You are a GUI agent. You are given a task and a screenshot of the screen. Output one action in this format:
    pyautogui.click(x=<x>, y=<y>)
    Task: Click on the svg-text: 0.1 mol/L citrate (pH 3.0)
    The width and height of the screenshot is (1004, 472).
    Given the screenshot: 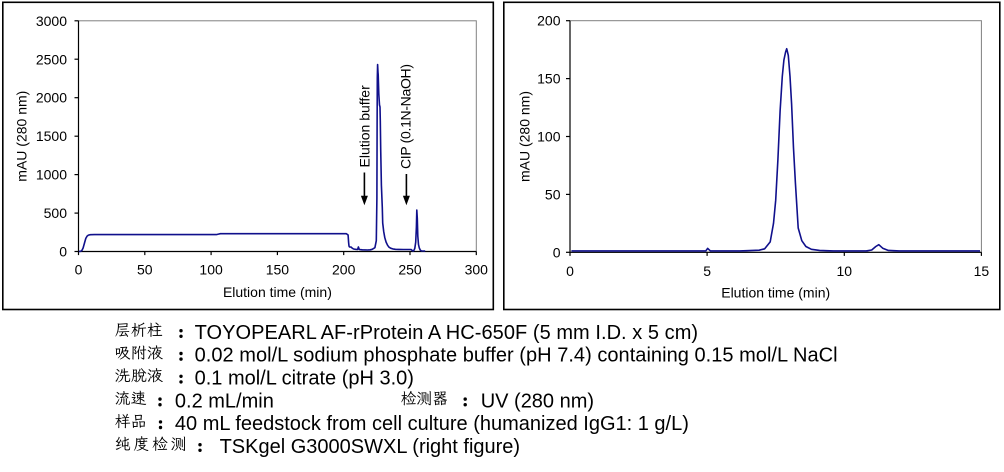 What is the action you would take?
    pyautogui.click(x=304, y=379)
    